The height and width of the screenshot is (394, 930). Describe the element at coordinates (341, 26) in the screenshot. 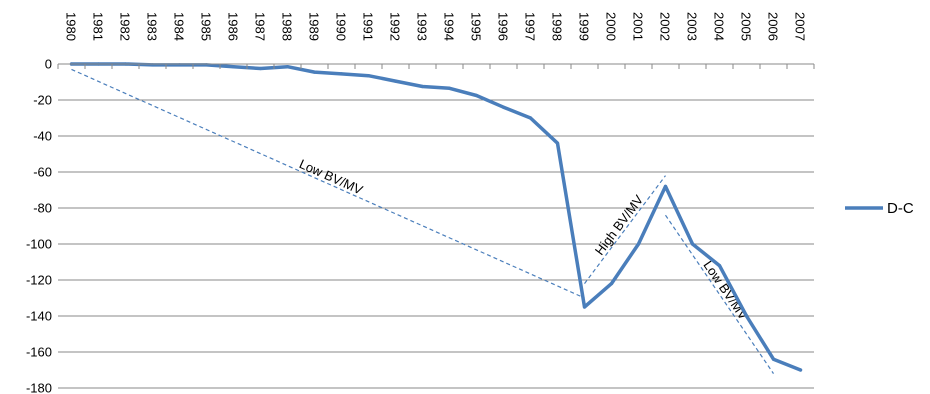

I see `x-tick-label: 1990` at that location.